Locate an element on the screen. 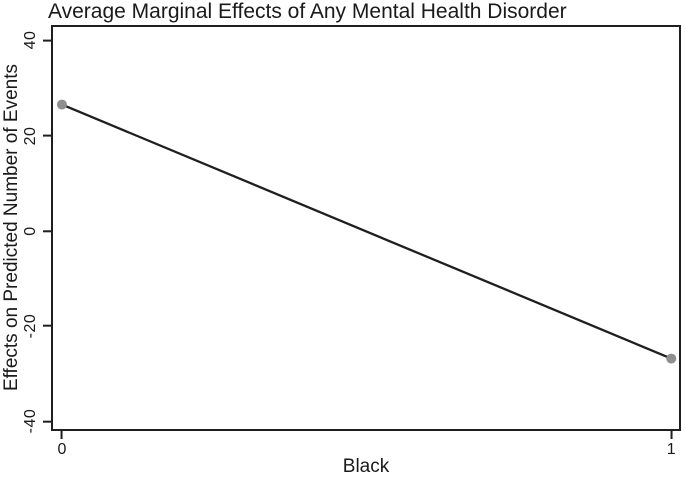 The height and width of the screenshot is (479, 685). x-axis-title: Black is located at coordinates (366, 466).